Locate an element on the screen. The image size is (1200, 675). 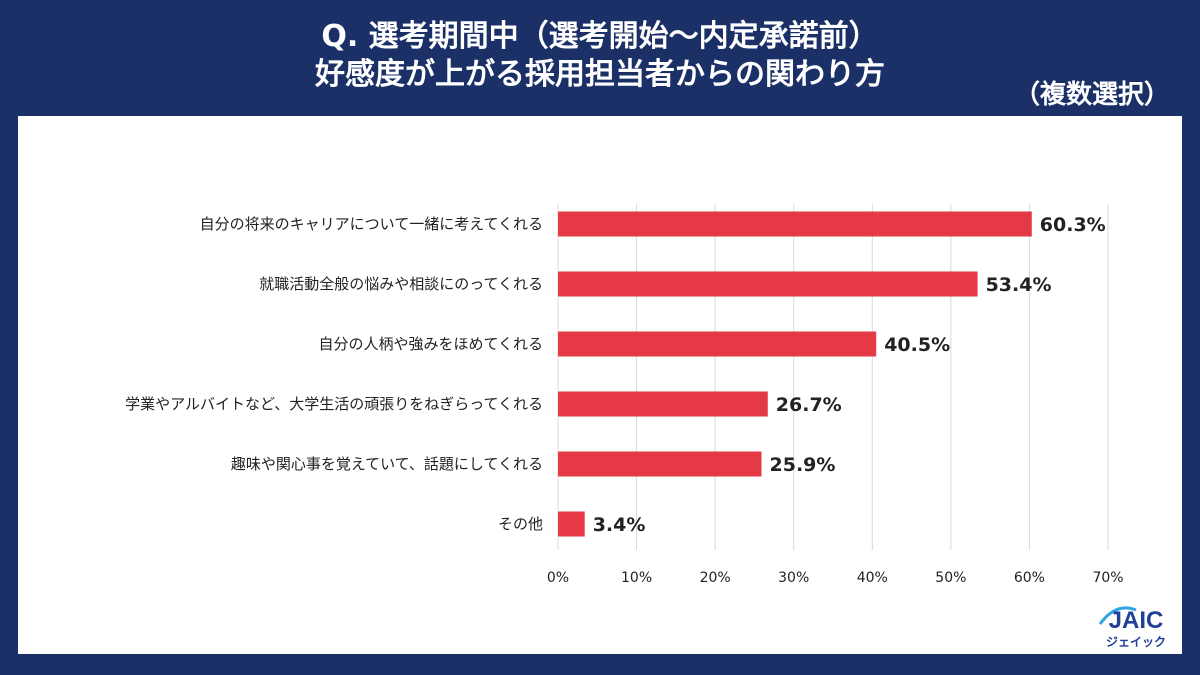
category-label: 自分の将来のキャリアについて一緒に考えてくれる is located at coordinates (371, 224).